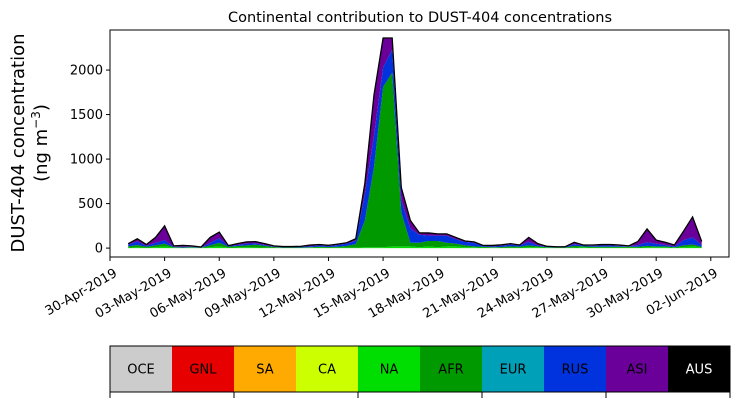  I want to click on legend-swatch-na, so click(389, 369).